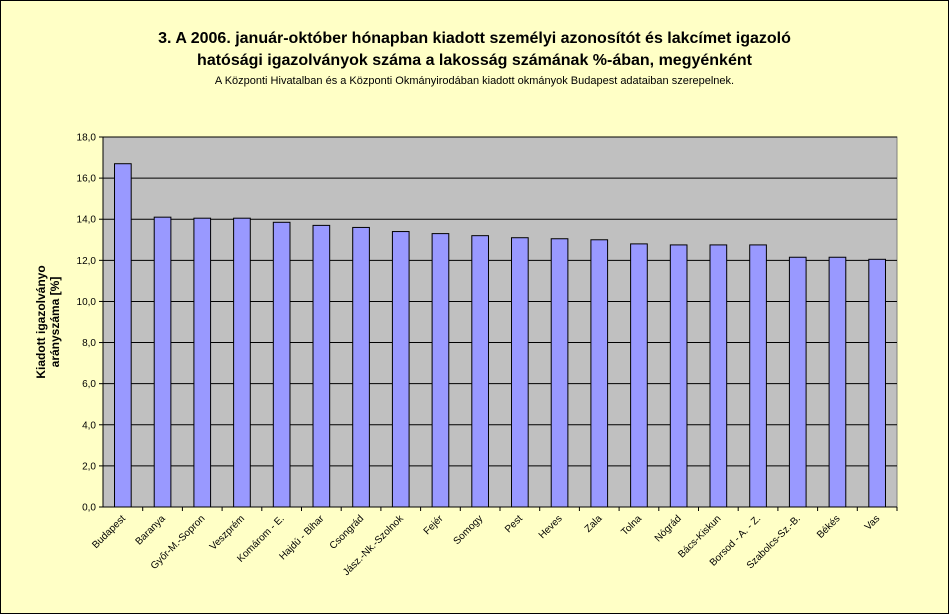  What do you see at coordinates (89, 343) in the screenshot?
I see `y-tick-label: 8,0` at bounding box center [89, 343].